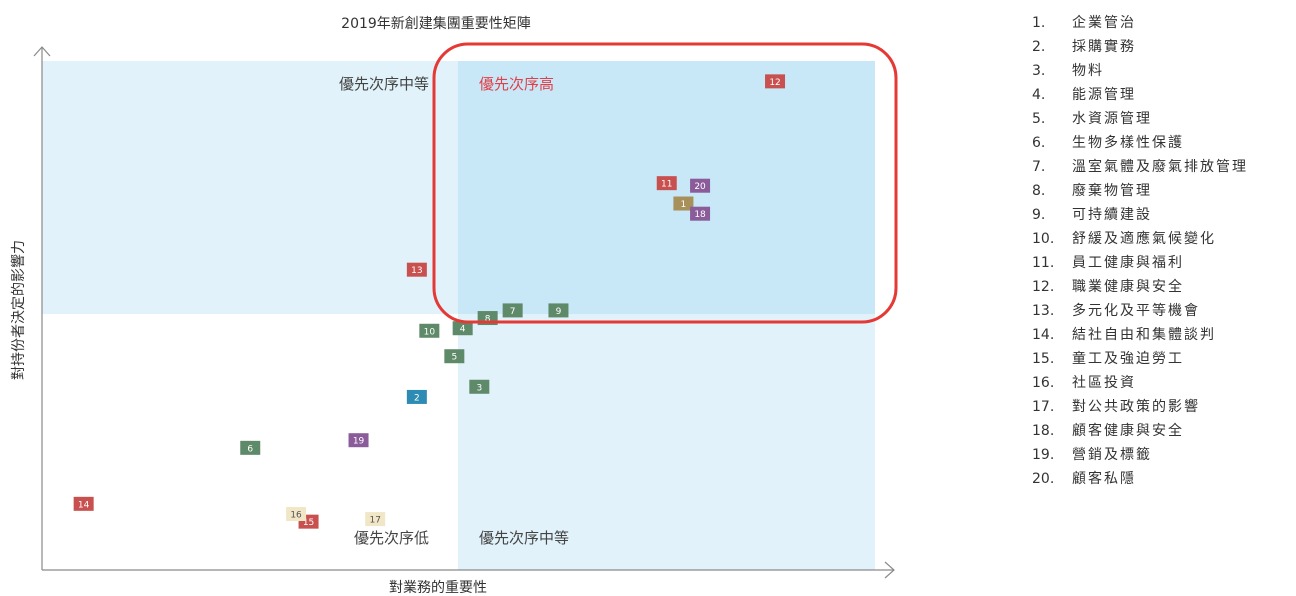 The height and width of the screenshot is (596, 1296). Describe the element at coordinates (524, 538) in the screenshot. I see `quadrant-label-bottom-right: 優先次序中等` at that location.